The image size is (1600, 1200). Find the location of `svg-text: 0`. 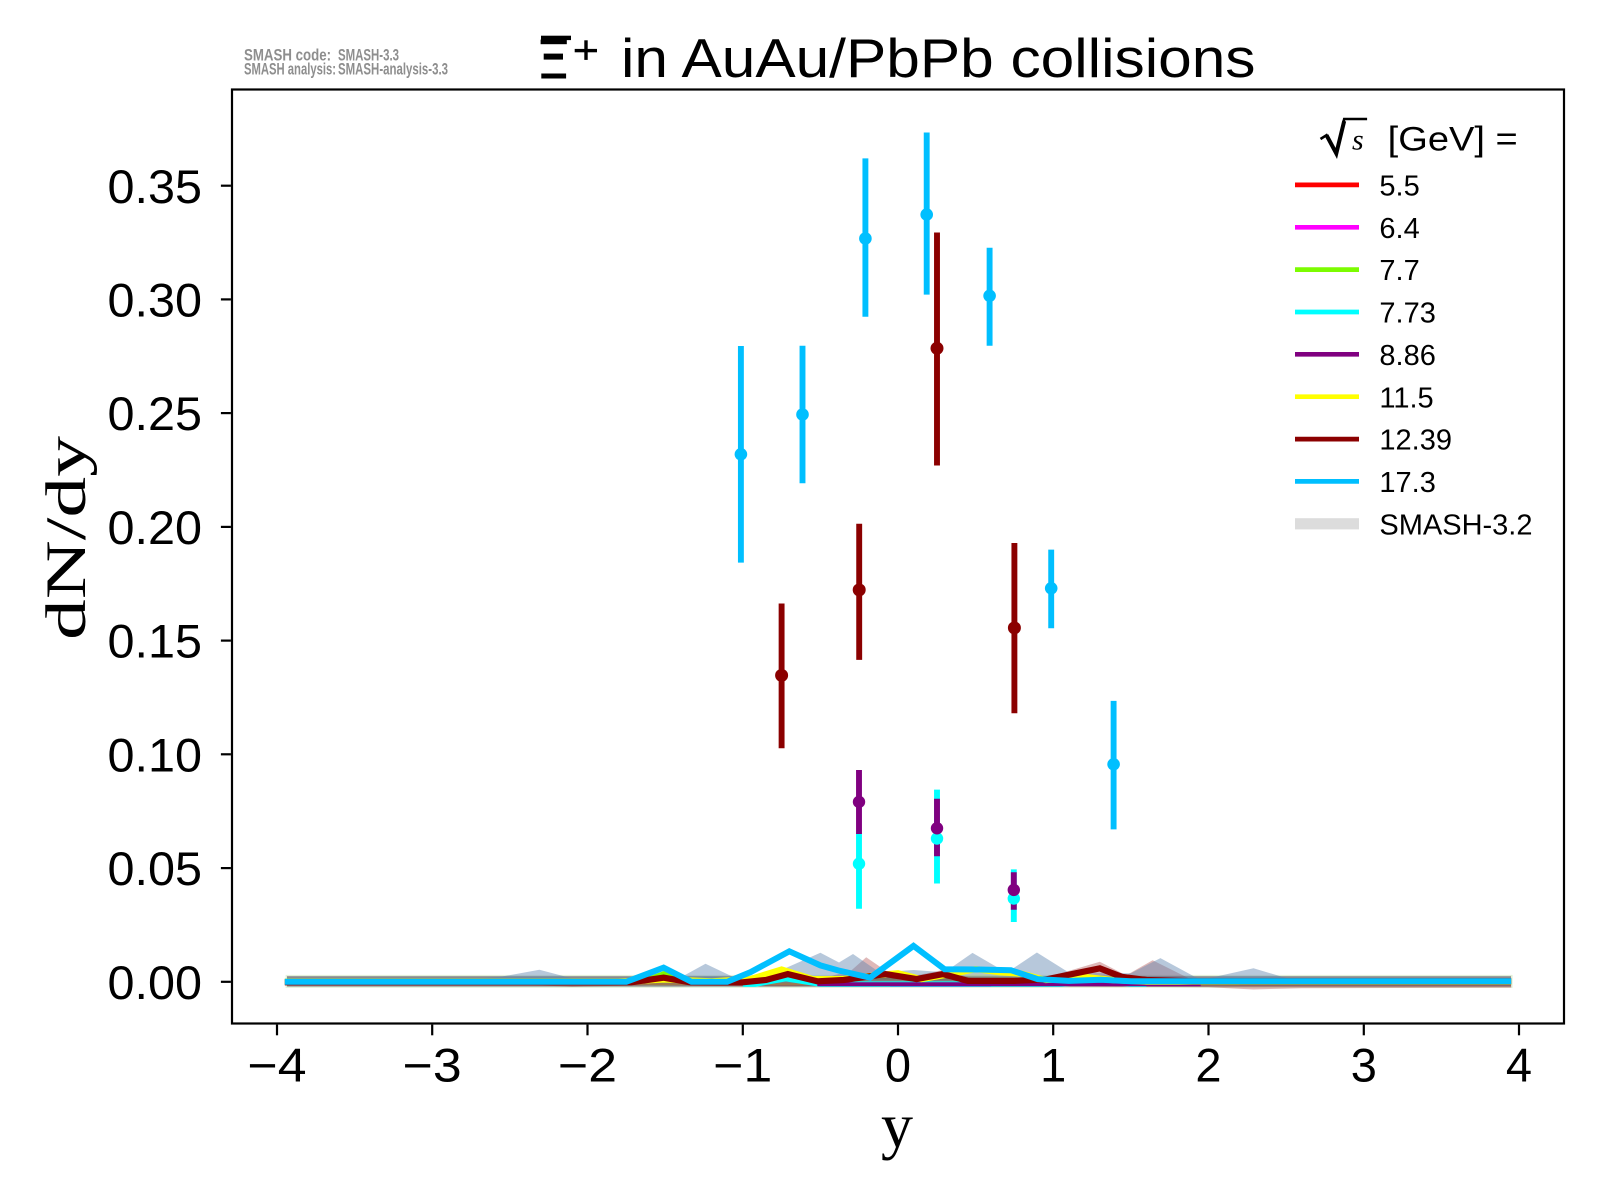

svg-text: 0 is located at coordinates (898, 1065).